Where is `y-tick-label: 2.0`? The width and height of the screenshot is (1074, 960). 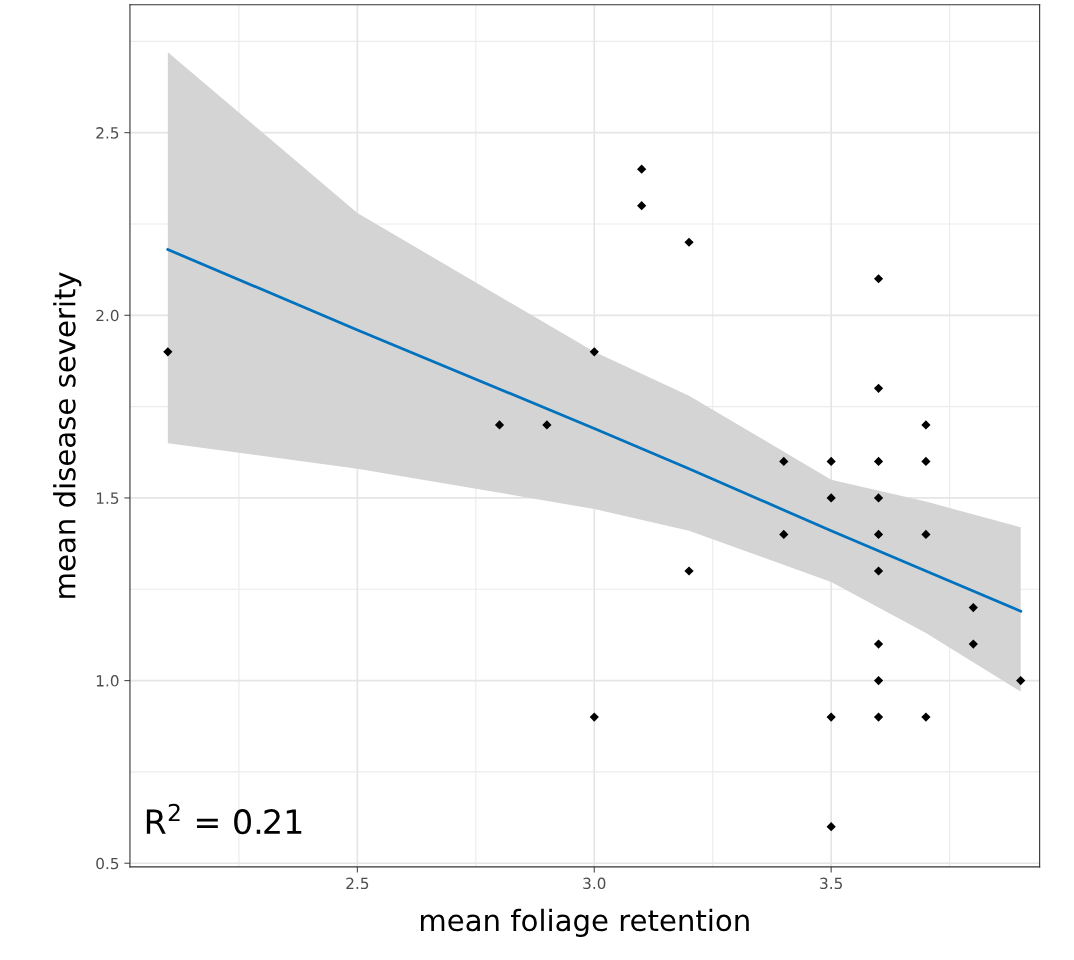
y-tick-label: 2.0 is located at coordinates (107, 315).